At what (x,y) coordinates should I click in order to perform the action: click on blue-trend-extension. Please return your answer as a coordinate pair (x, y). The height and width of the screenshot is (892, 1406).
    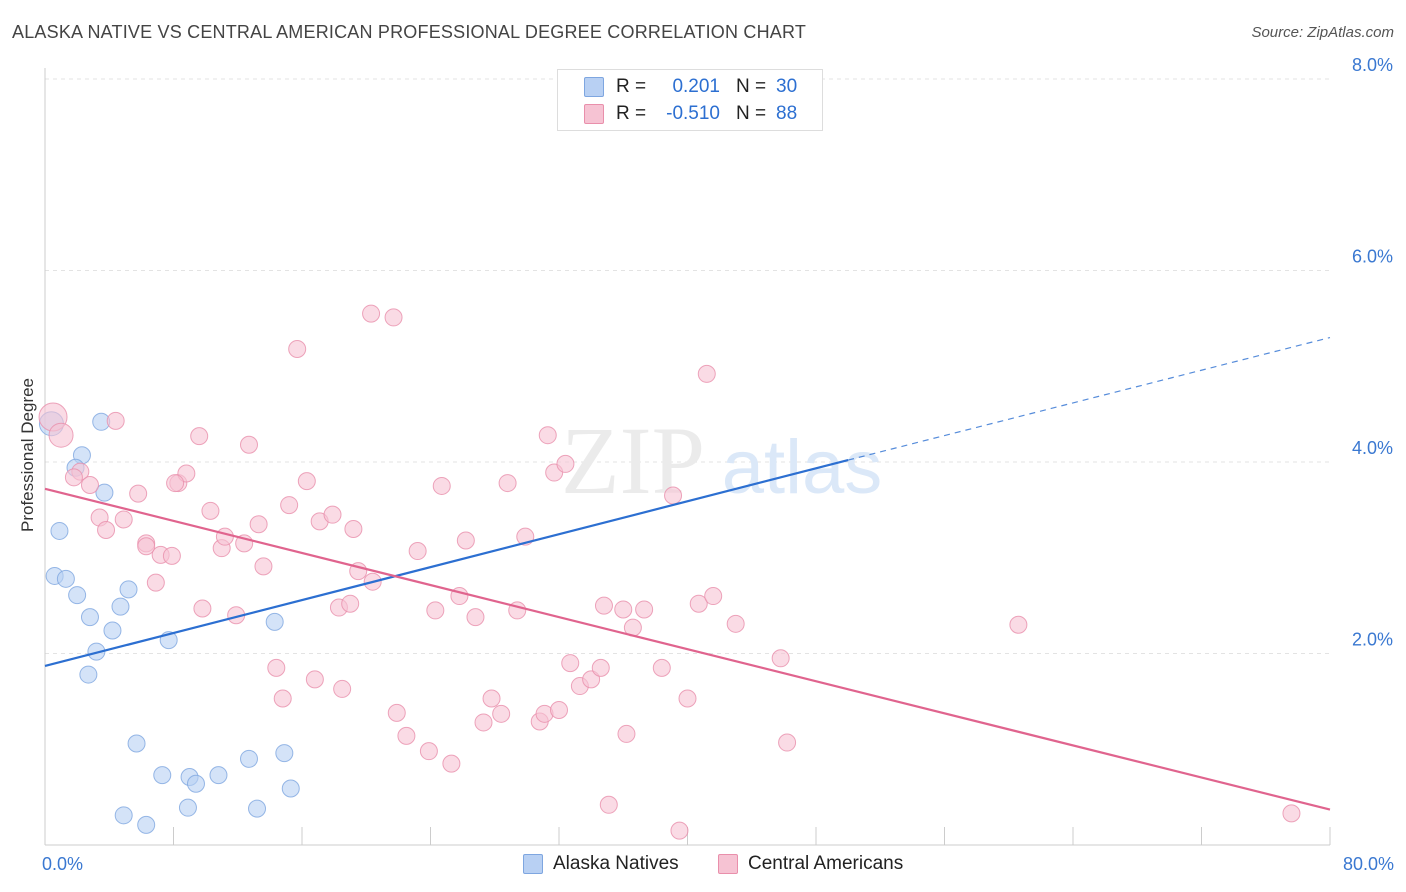
    Looking at the image, I should click on (1089, 398).